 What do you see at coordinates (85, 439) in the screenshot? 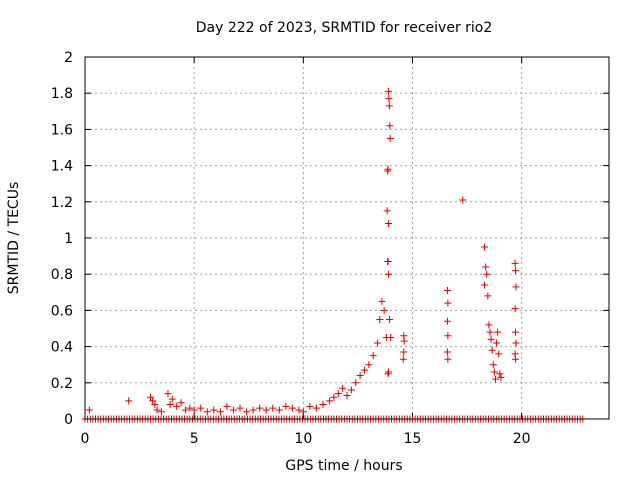
I see `x-tick-label: 0` at bounding box center [85, 439].